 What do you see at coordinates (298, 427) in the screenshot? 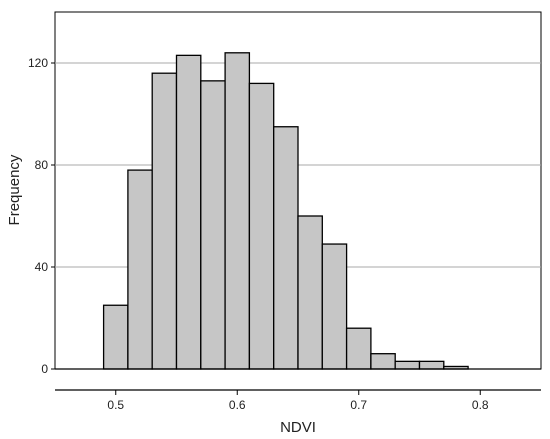
I see `x-axis-title: NDVI` at bounding box center [298, 427].